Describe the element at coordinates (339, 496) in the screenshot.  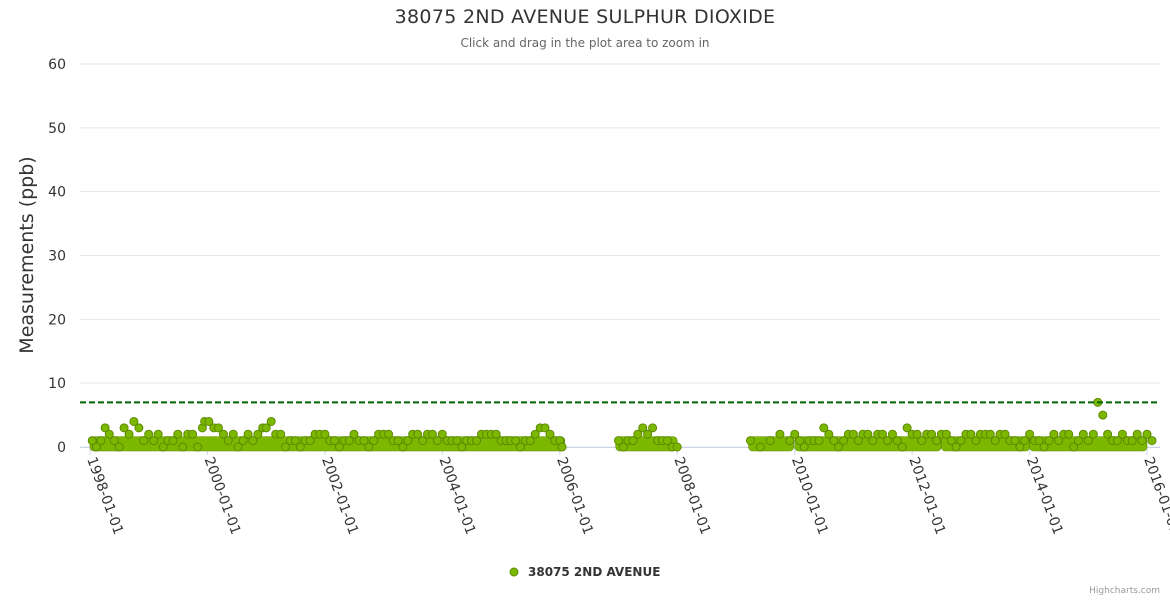
I see `x-tick-label: 2002-01-01` at that location.